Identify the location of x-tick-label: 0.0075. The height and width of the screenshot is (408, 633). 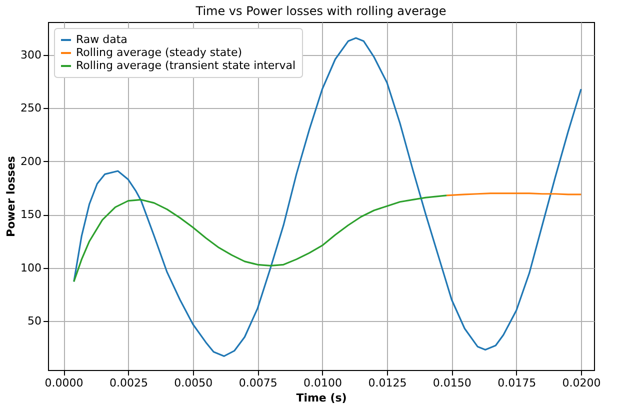
(258, 383).